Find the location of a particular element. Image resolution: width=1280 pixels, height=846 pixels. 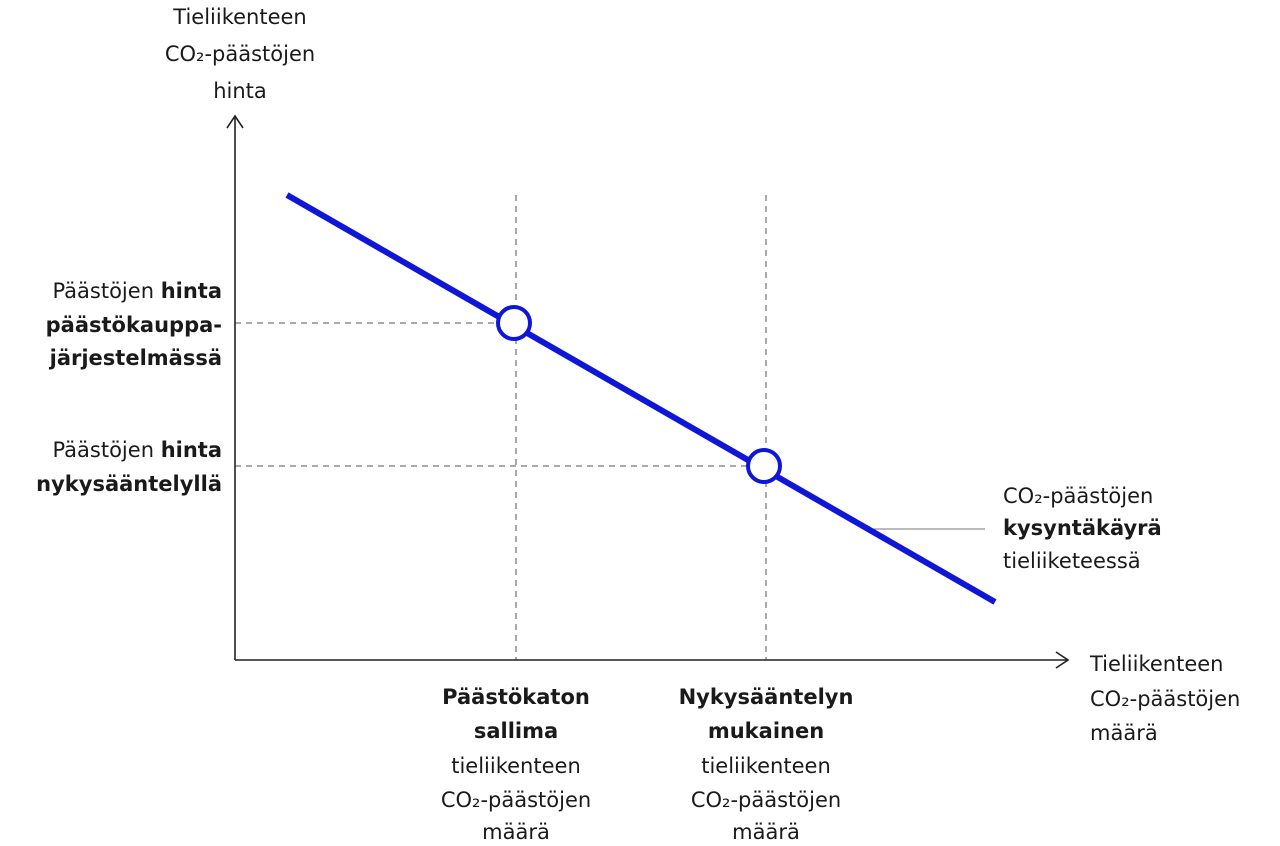

label-line: hinta is located at coordinates (240, 91).